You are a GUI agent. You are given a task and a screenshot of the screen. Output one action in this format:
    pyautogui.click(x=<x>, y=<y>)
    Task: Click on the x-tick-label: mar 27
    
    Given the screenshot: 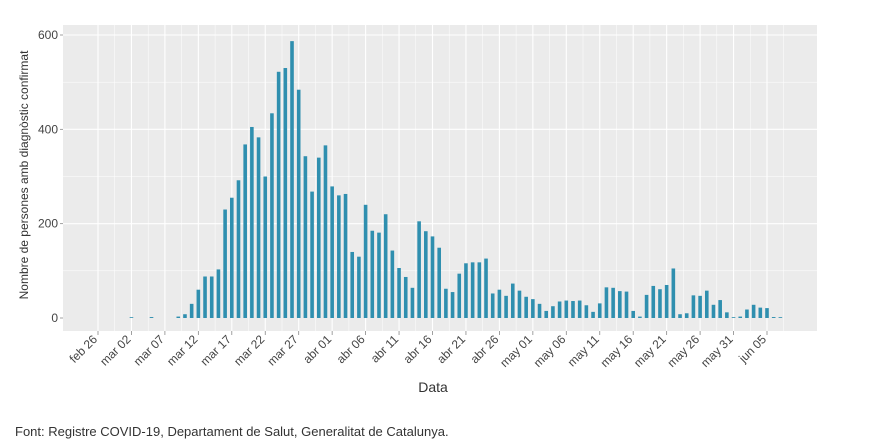 What is the action you would take?
    pyautogui.click(x=283, y=350)
    